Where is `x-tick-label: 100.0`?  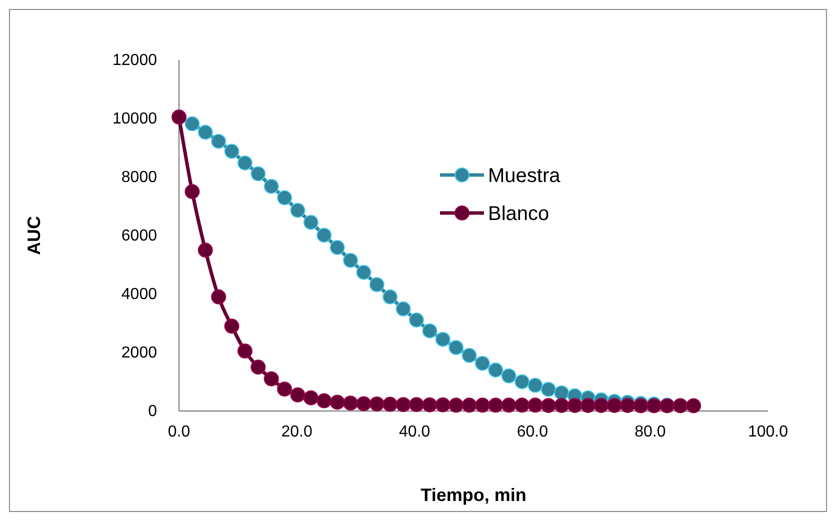 x-tick-label: 100.0 is located at coordinates (768, 431).